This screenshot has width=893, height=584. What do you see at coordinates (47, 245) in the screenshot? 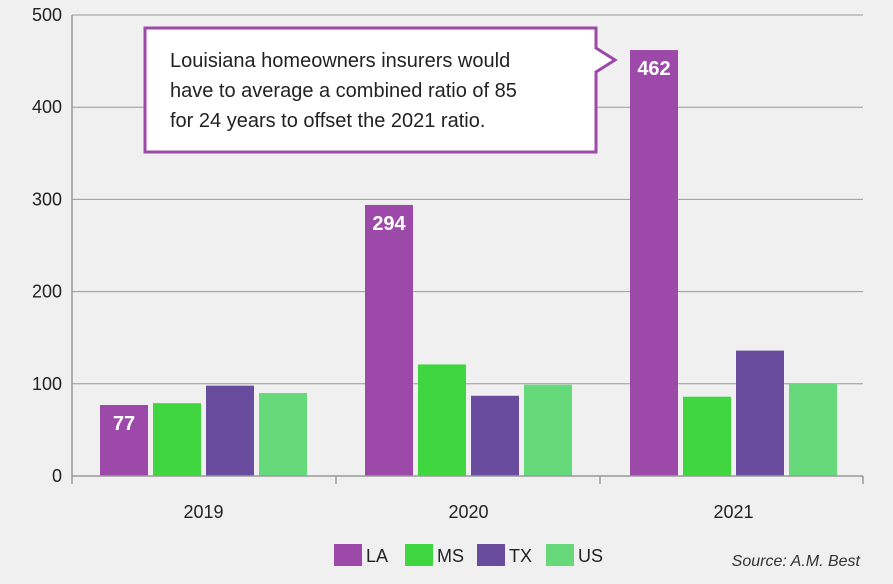
I see `y-axis-tick-labels: 0 100 200 300 400 500` at bounding box center [47, 245].